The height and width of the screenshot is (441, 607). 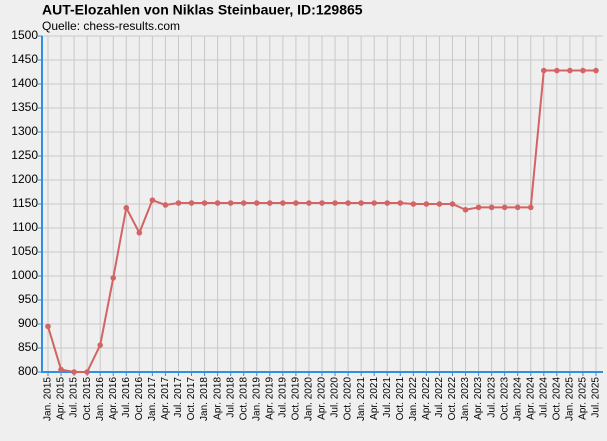 I want to click on y-tick-label: 1250, so click(x=24, y=155).